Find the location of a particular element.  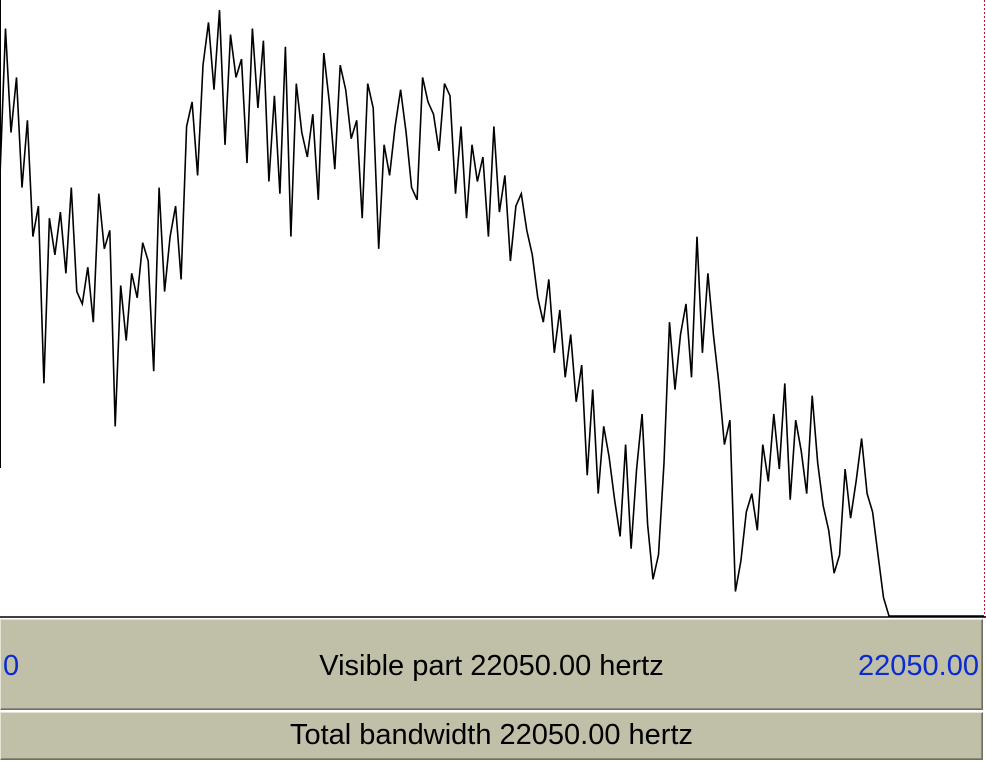

range-end-value: 22050.00 is located at coordinates (918, 666).